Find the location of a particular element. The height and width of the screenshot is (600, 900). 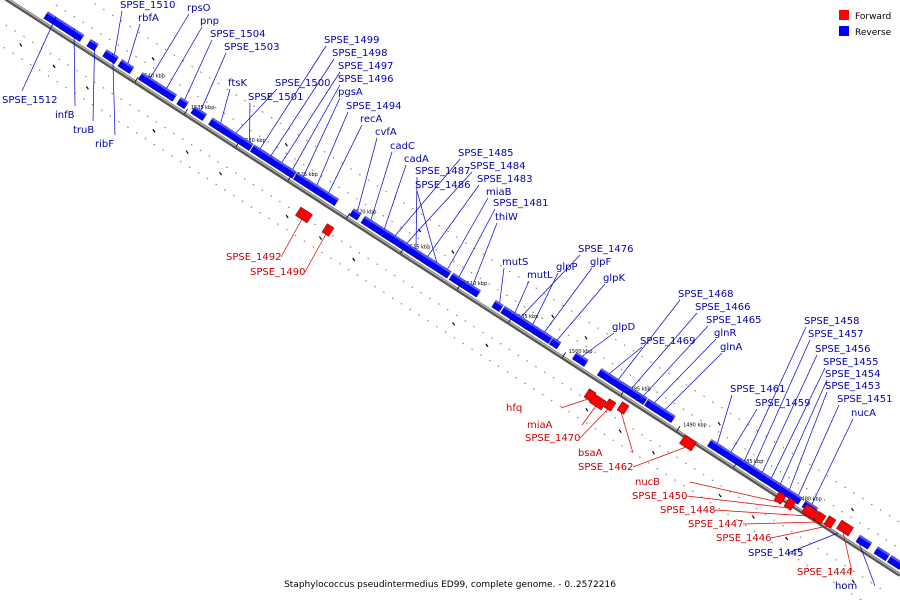

kbp-label: 1525 kbp is located at coordinates (306, 175).